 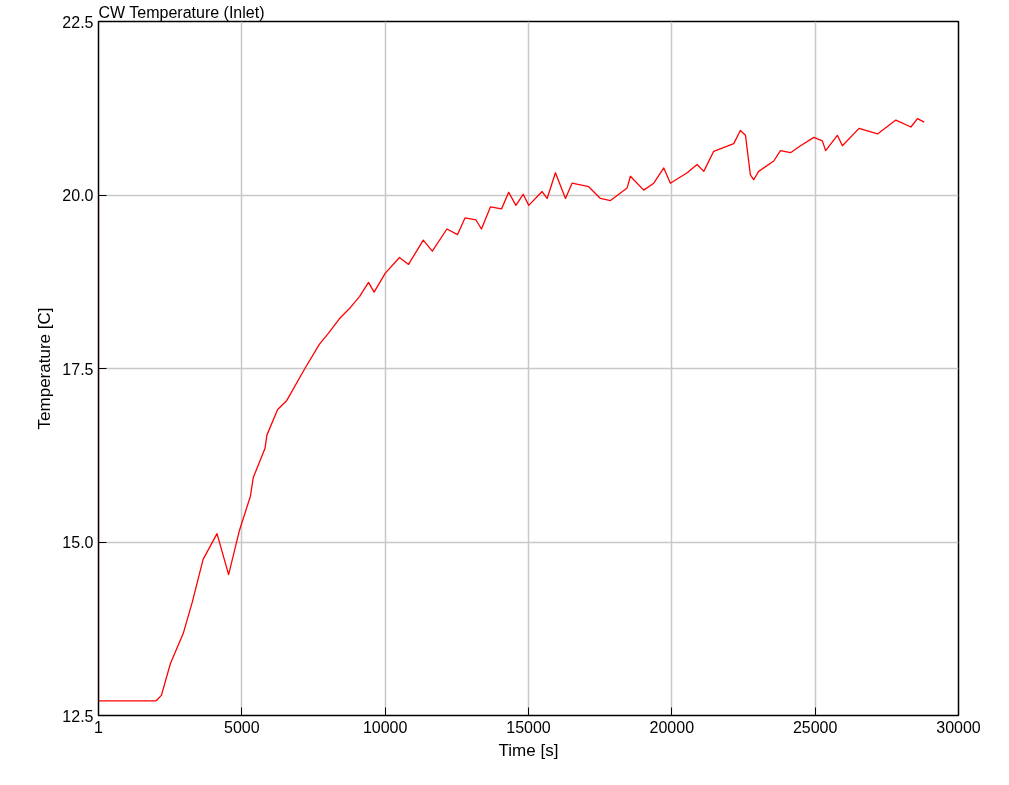 What do you see at coordinates (78, 716) in the screenshot?
I see `y-tick-label: 12.5` at bounding box center [78, 716].